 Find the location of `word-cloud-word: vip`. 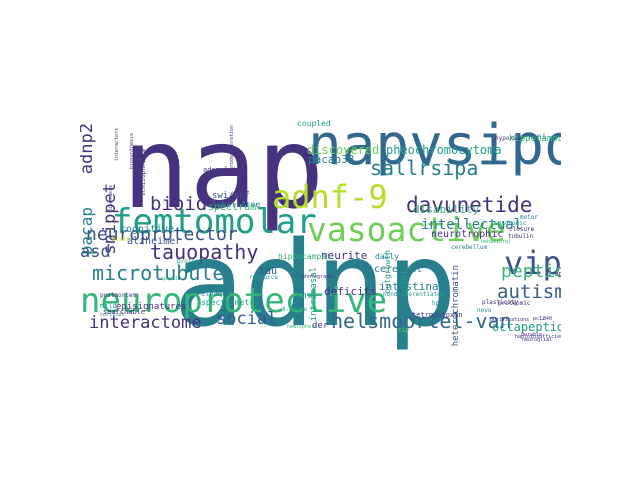

word-cloud-word: vip is located at coordinates (532, 263).